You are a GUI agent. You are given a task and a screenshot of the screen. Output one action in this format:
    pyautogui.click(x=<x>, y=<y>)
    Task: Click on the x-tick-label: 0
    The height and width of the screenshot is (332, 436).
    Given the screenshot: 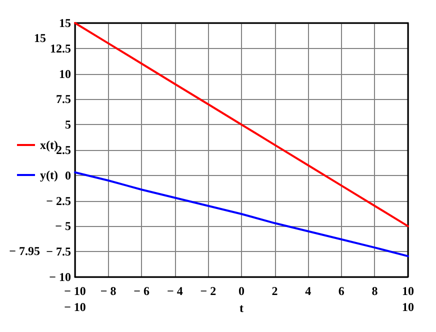 What is the action you would take?
    pyautogui.click(x=241, y=291)
    